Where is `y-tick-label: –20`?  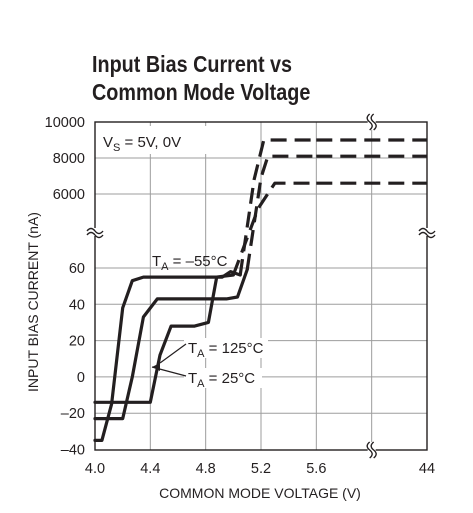 y-tick-label: –20 is located at coordinates (73, 414).